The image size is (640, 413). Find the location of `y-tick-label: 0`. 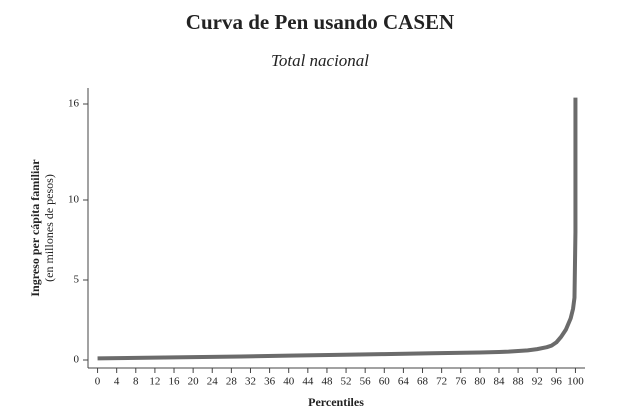

y-tick-label: 0 is located at coordinates (77, 360).